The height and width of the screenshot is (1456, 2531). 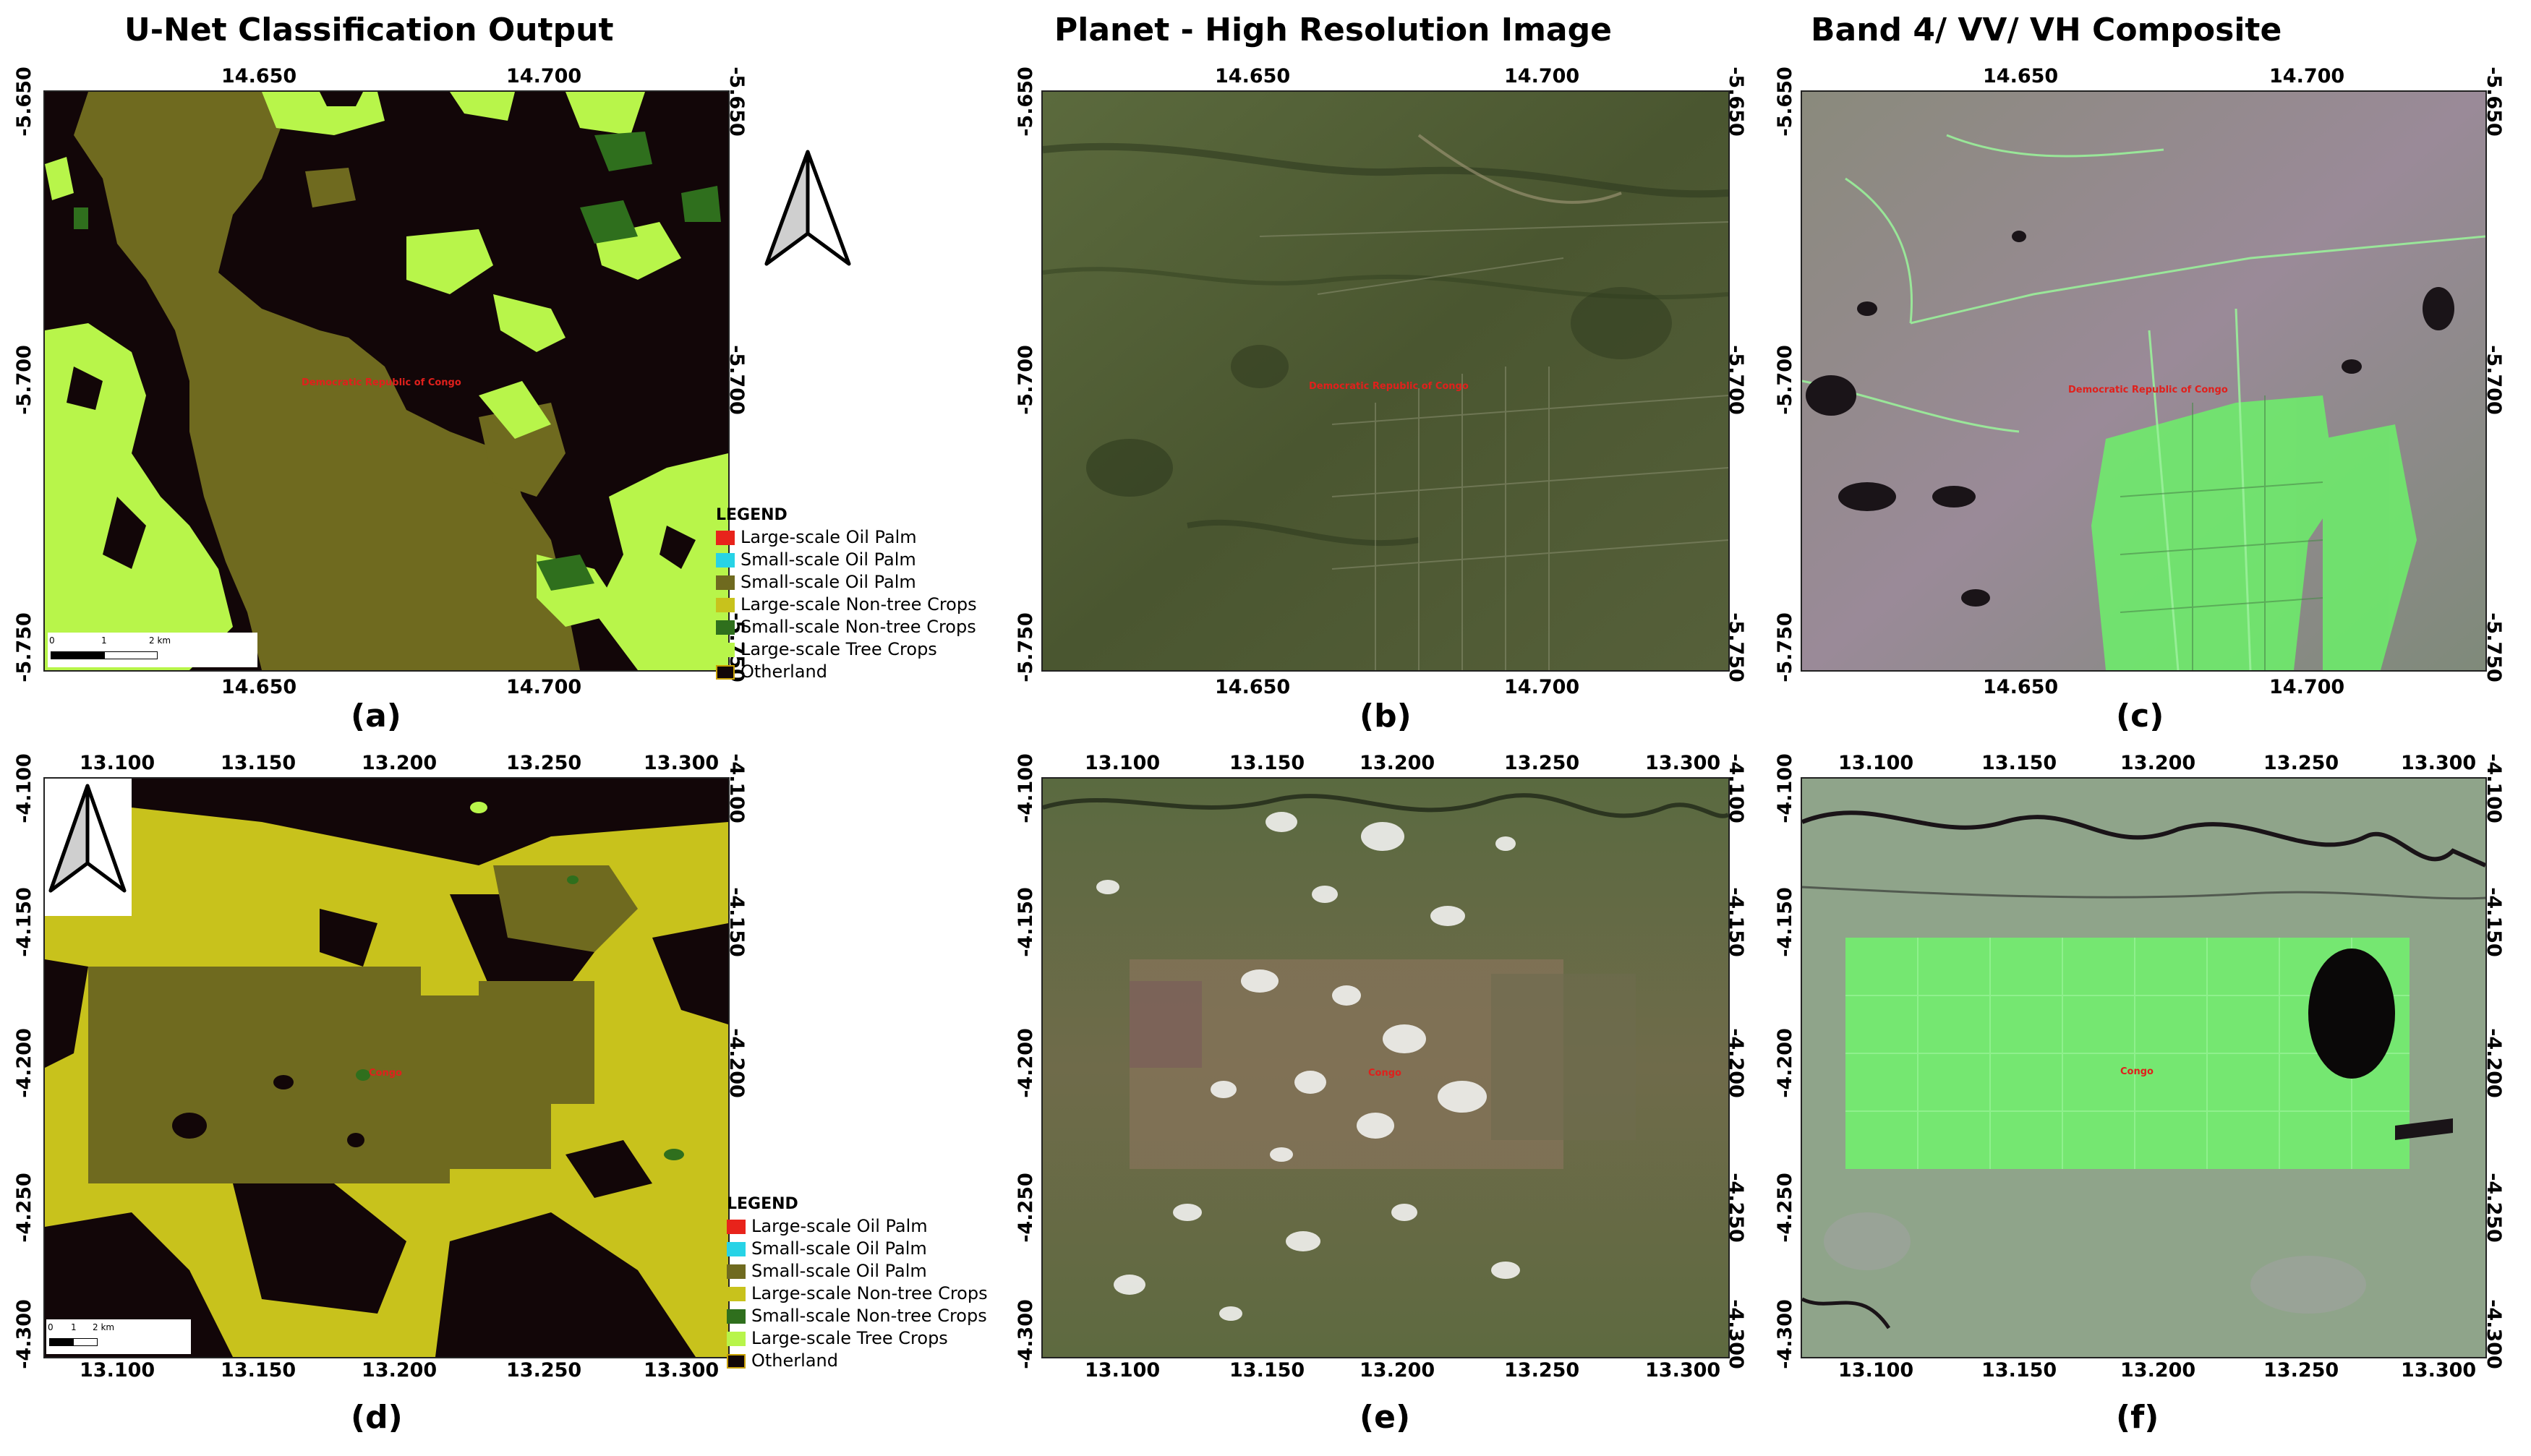 I want to click on scalebar-seg-white, so click(x=131, y=655).